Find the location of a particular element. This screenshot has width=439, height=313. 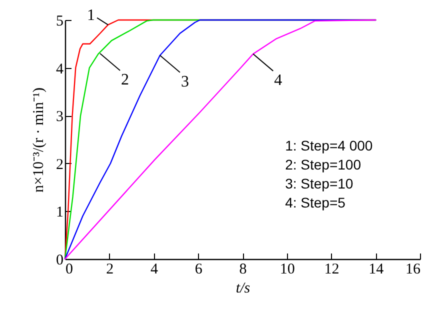

x-axis-title: t/s is located at coordinates (243, 288).